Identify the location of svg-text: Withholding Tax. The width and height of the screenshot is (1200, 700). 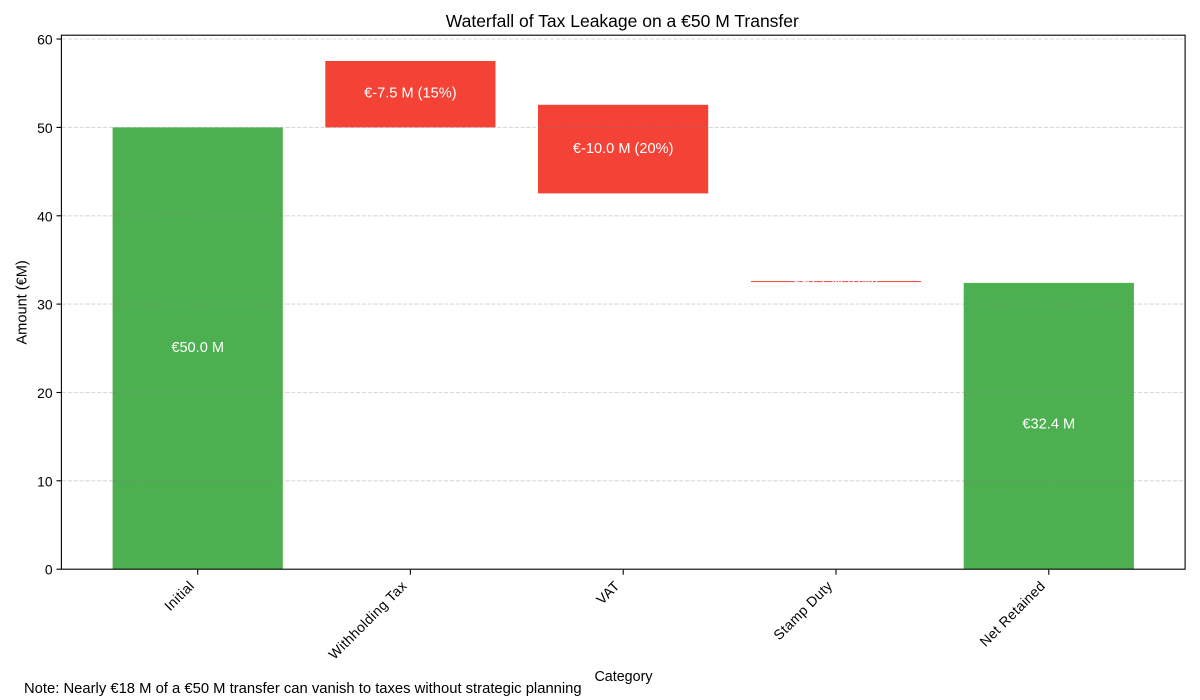
(367, 620).